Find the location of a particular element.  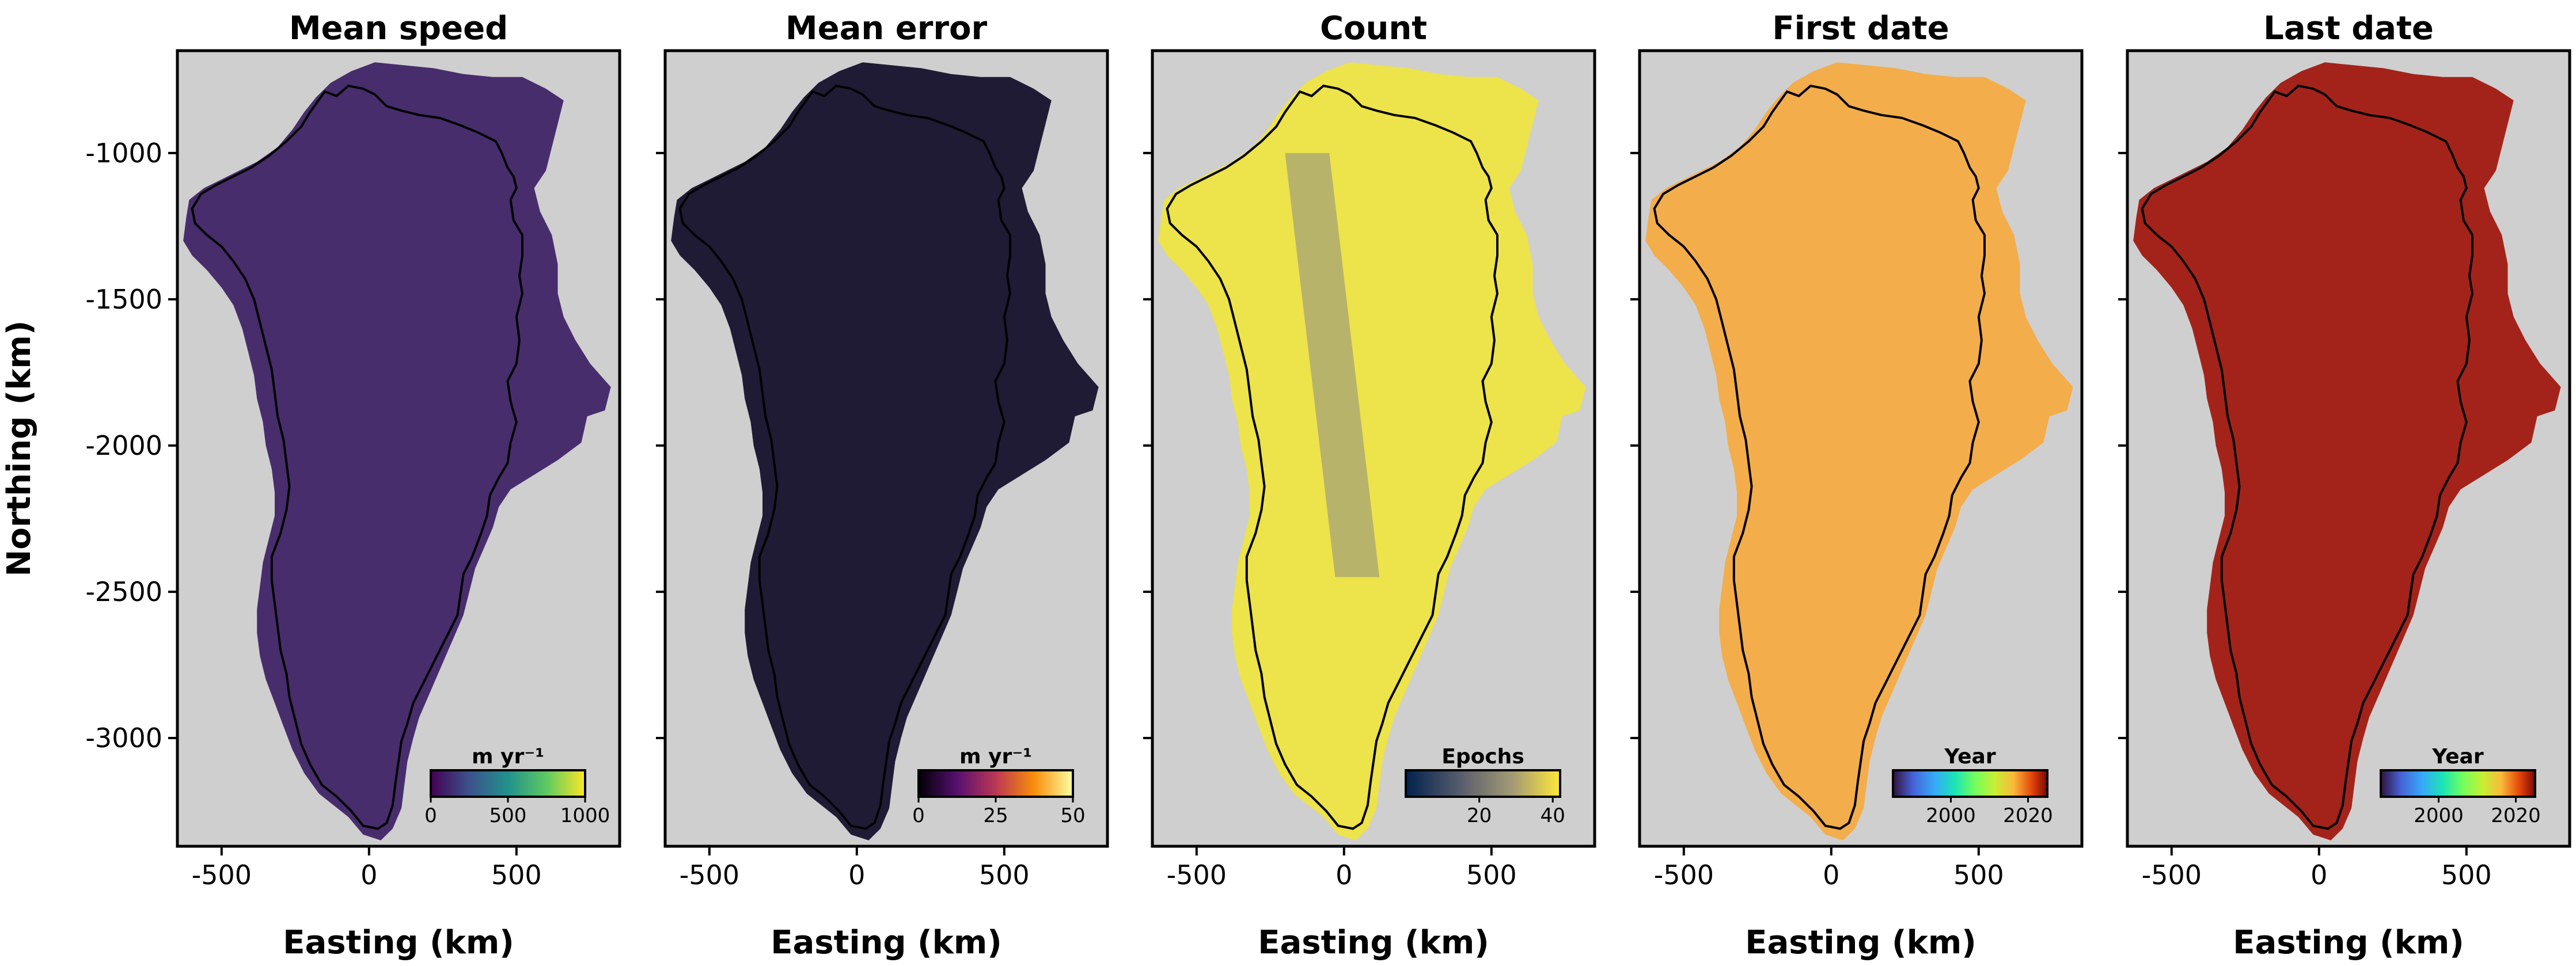

colorbar-tick-label: 40 is located at coordinates (1553, 815).